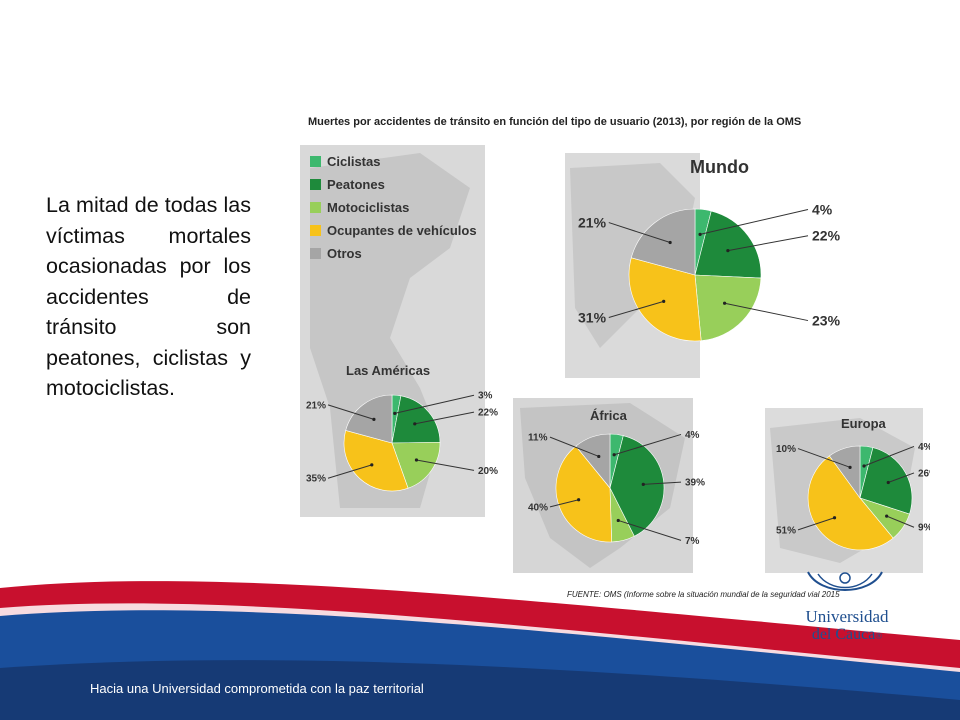  What do you see at coordinates (374, 419) in the screenshot?
I see `leader-dot-las-americas-otros` at bounding box center [374, 419].